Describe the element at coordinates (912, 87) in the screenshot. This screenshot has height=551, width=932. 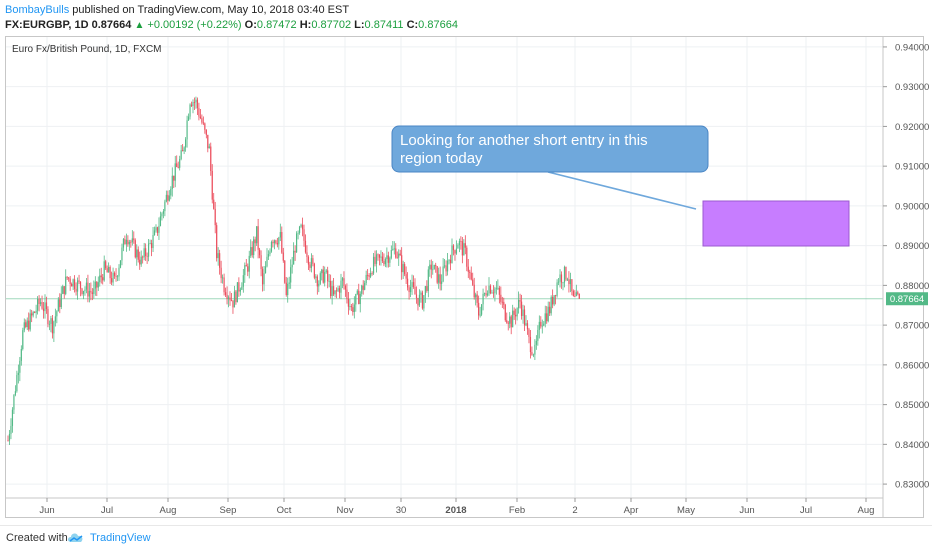
I see `price-axis-label: 0.93000` at that location.